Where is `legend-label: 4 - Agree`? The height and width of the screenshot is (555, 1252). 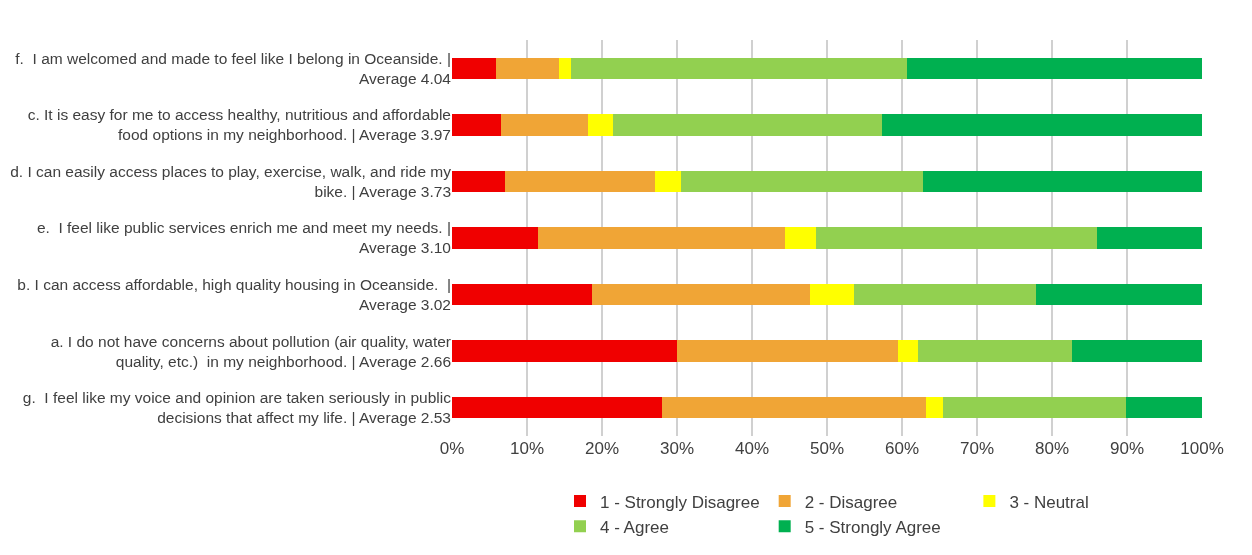
legend-label: 4 - Agree is located at coordinates (634, 527).